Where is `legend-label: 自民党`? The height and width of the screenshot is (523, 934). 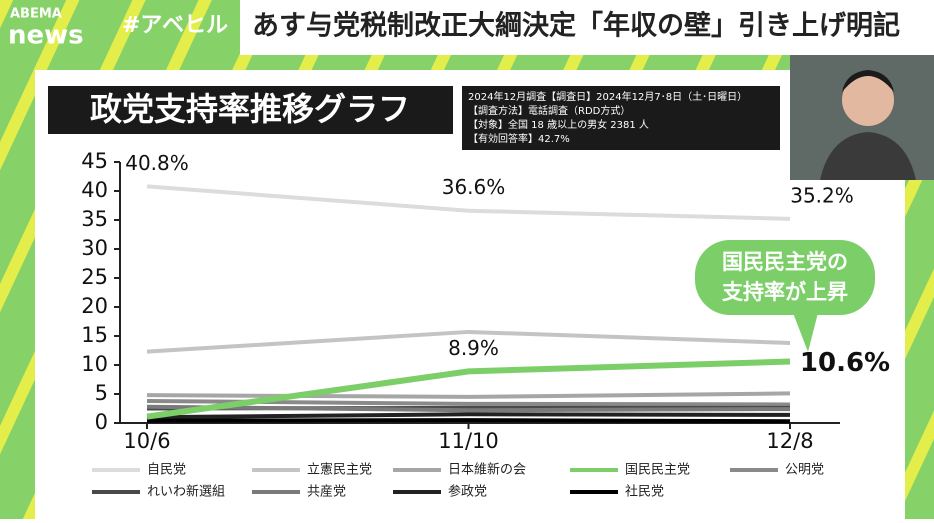
legend-label: 自民党 is located at coordinates (166, 470).